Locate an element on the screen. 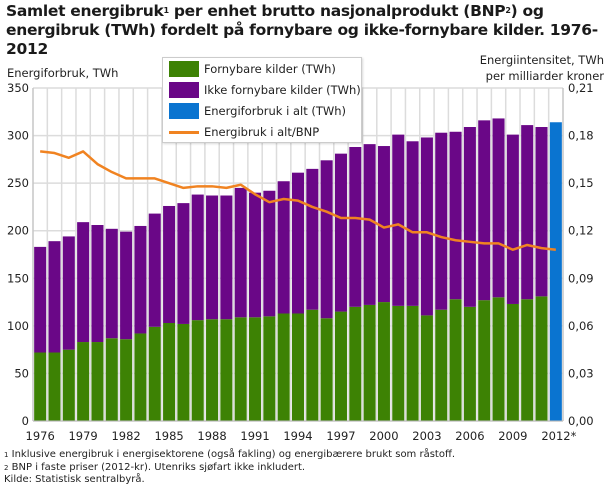  left-tick-label: 250 is located at coordinates (18, 183).